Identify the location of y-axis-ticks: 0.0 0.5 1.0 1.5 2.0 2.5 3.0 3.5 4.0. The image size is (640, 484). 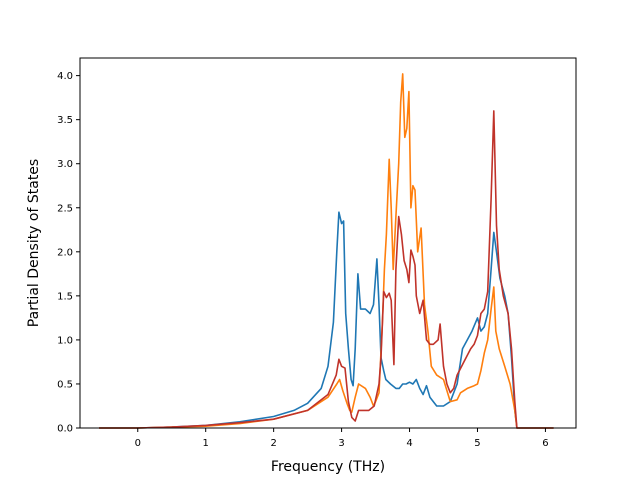
(68, 253).